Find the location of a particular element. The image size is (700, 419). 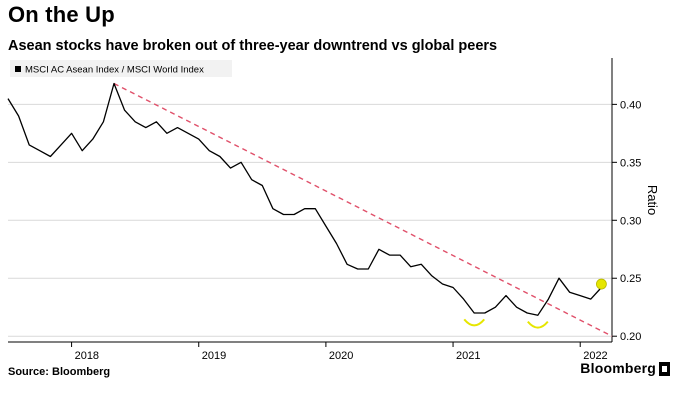

legend-swatch is located at coordinates (18, 69).